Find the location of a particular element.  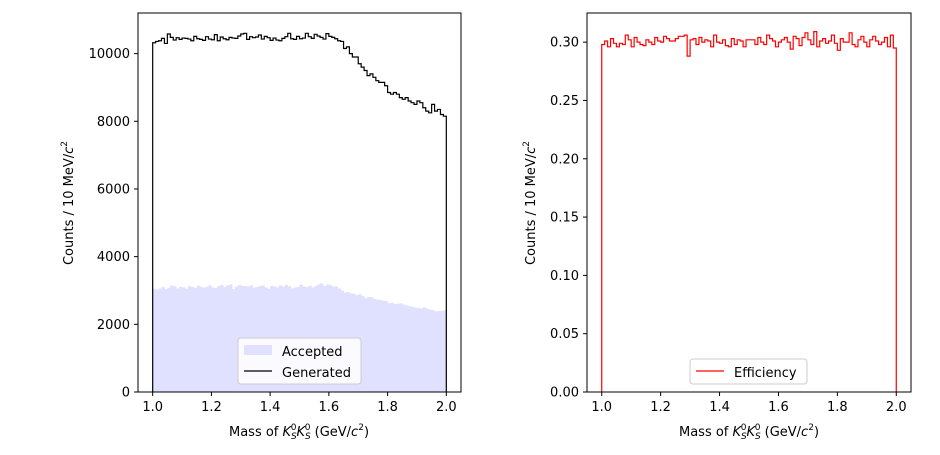

y-tick-label: 10000 is located at coordinates (109, 54).